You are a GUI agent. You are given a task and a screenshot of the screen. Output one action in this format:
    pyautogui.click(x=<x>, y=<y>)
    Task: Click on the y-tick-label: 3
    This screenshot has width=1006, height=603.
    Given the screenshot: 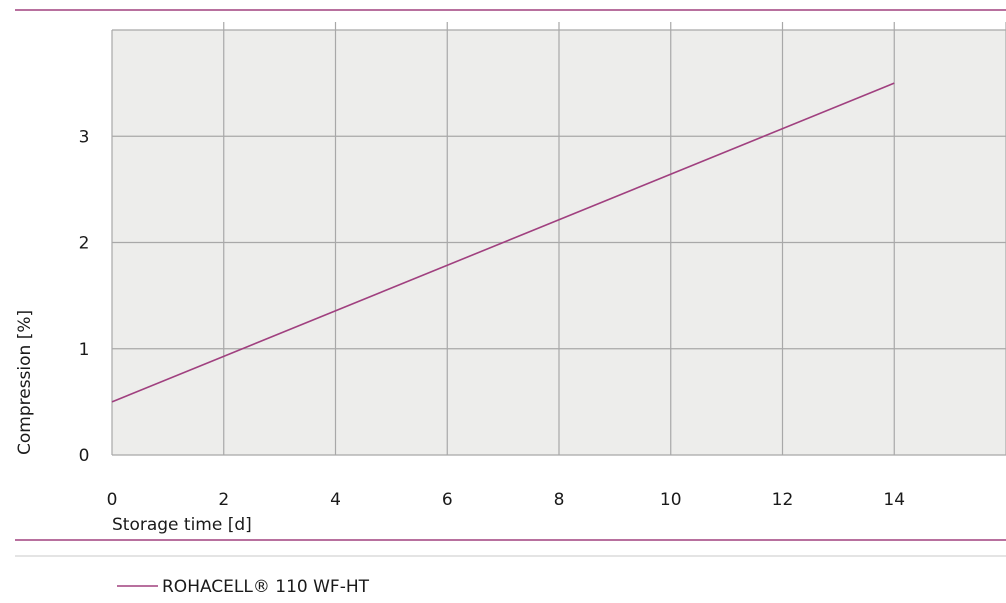 What is the action you would take?
    pyautogui.click(x=84, y=137)
    